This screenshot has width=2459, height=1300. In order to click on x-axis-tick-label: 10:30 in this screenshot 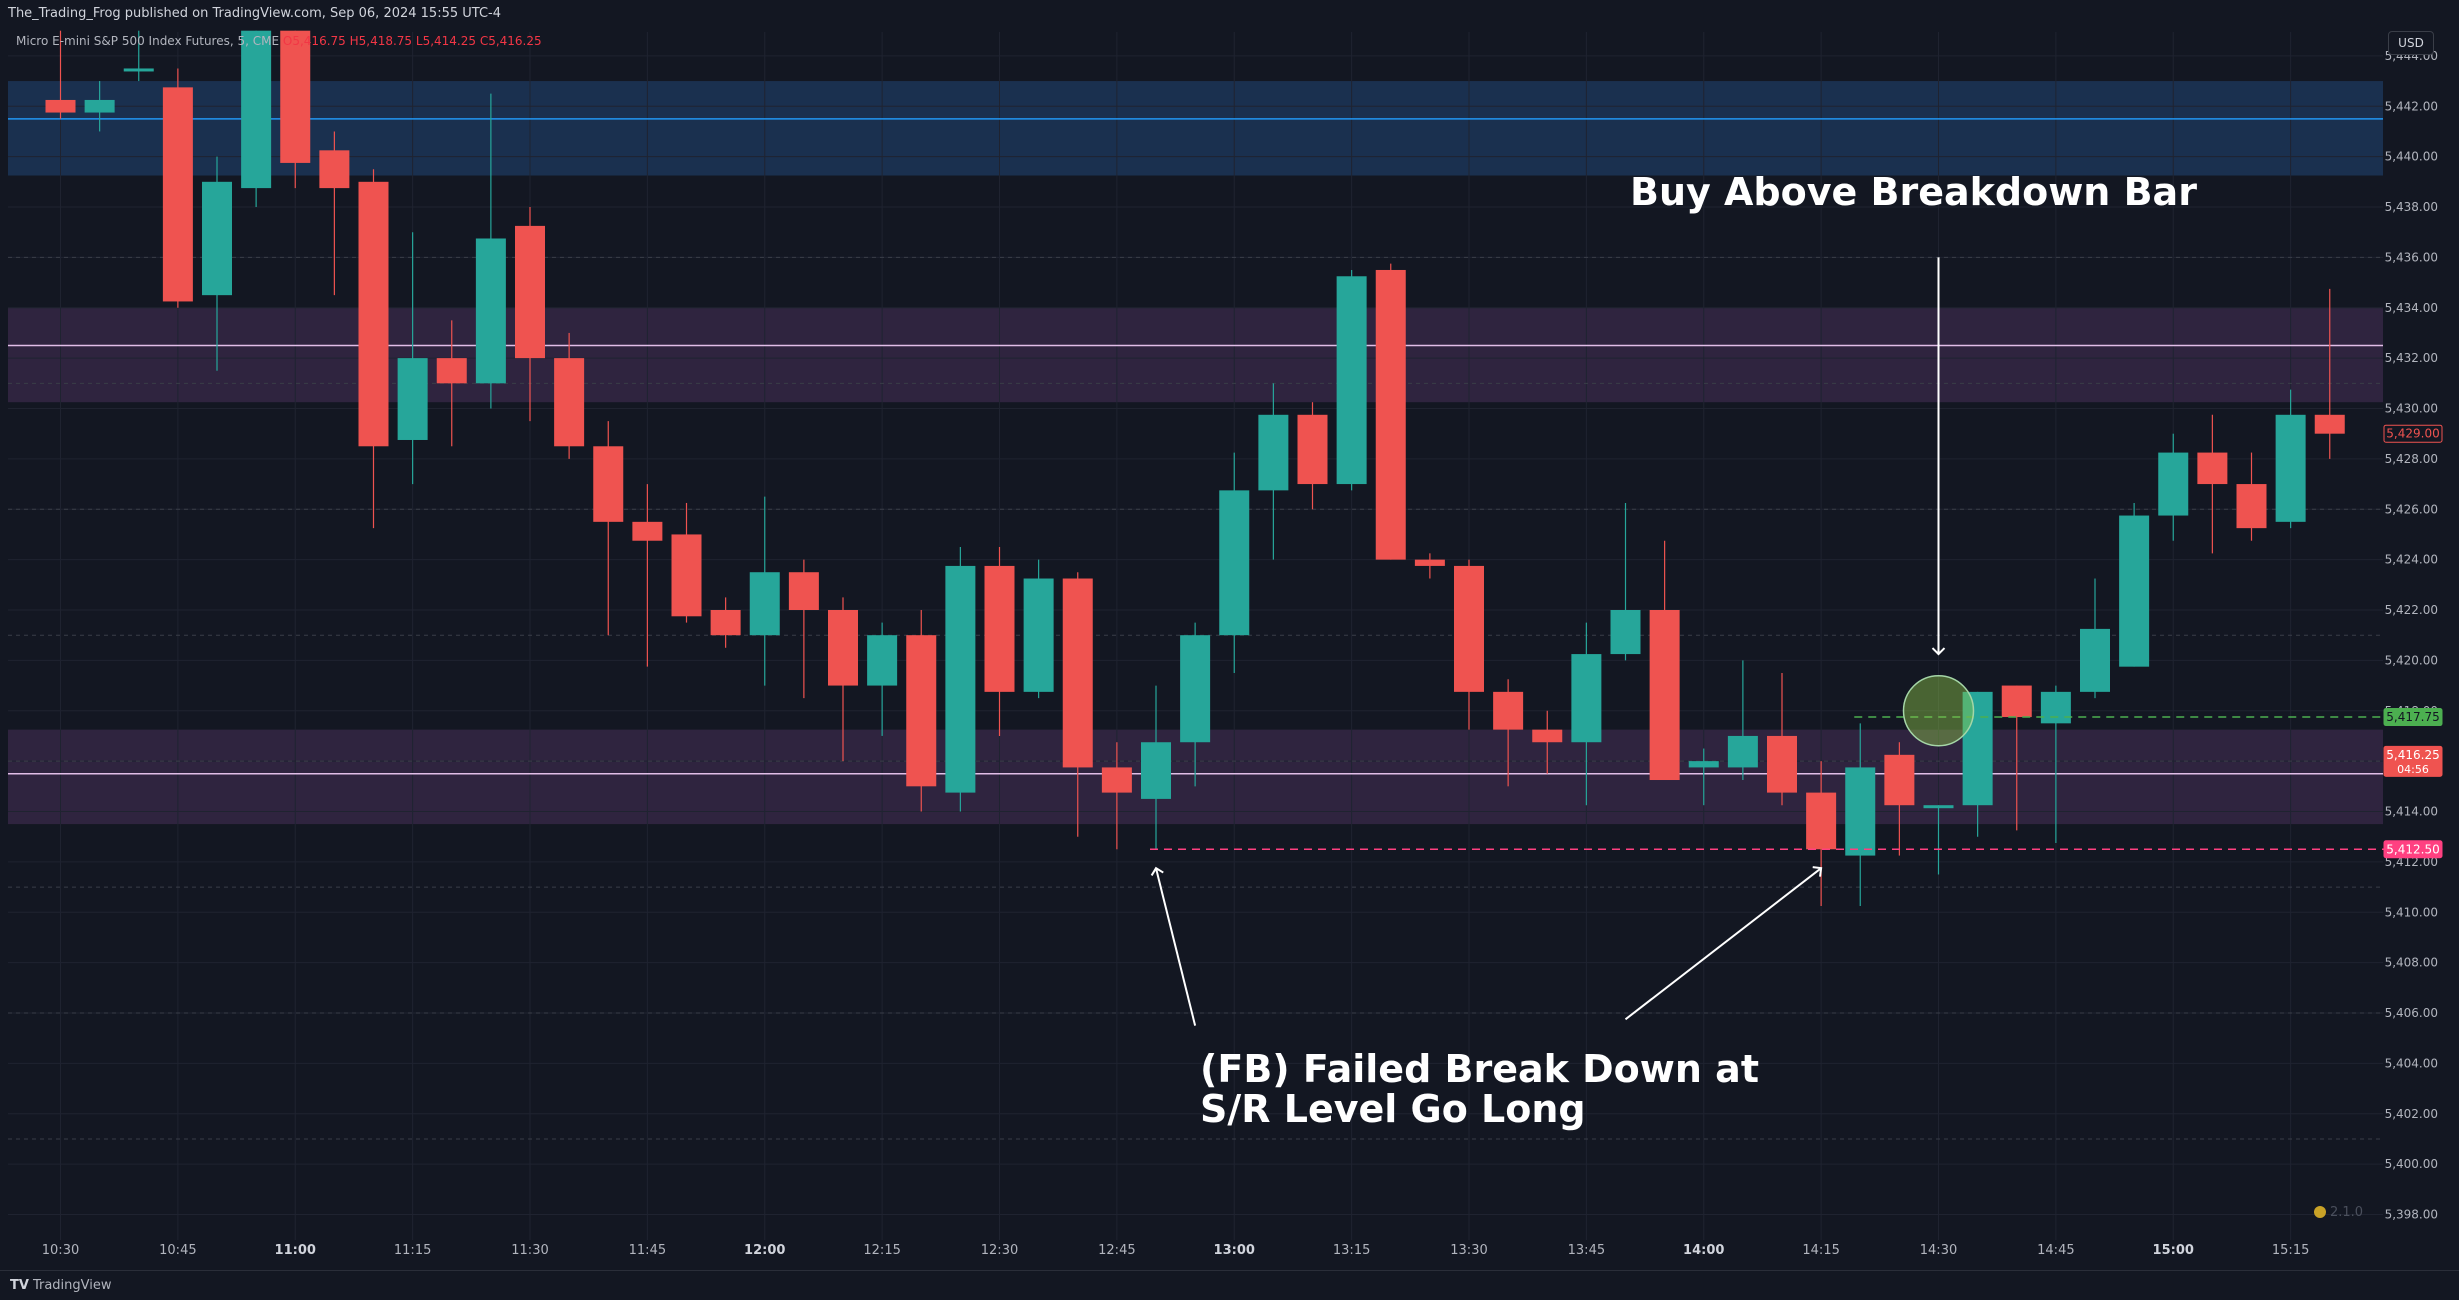, I will do `click(60, 1250)`.